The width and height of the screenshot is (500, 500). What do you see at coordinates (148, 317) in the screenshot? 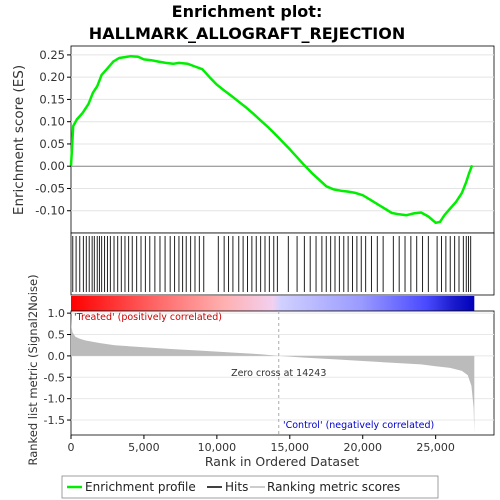
I see `treated-label: 'Treated' (positively correlated)` at bounding box center [148, 317].